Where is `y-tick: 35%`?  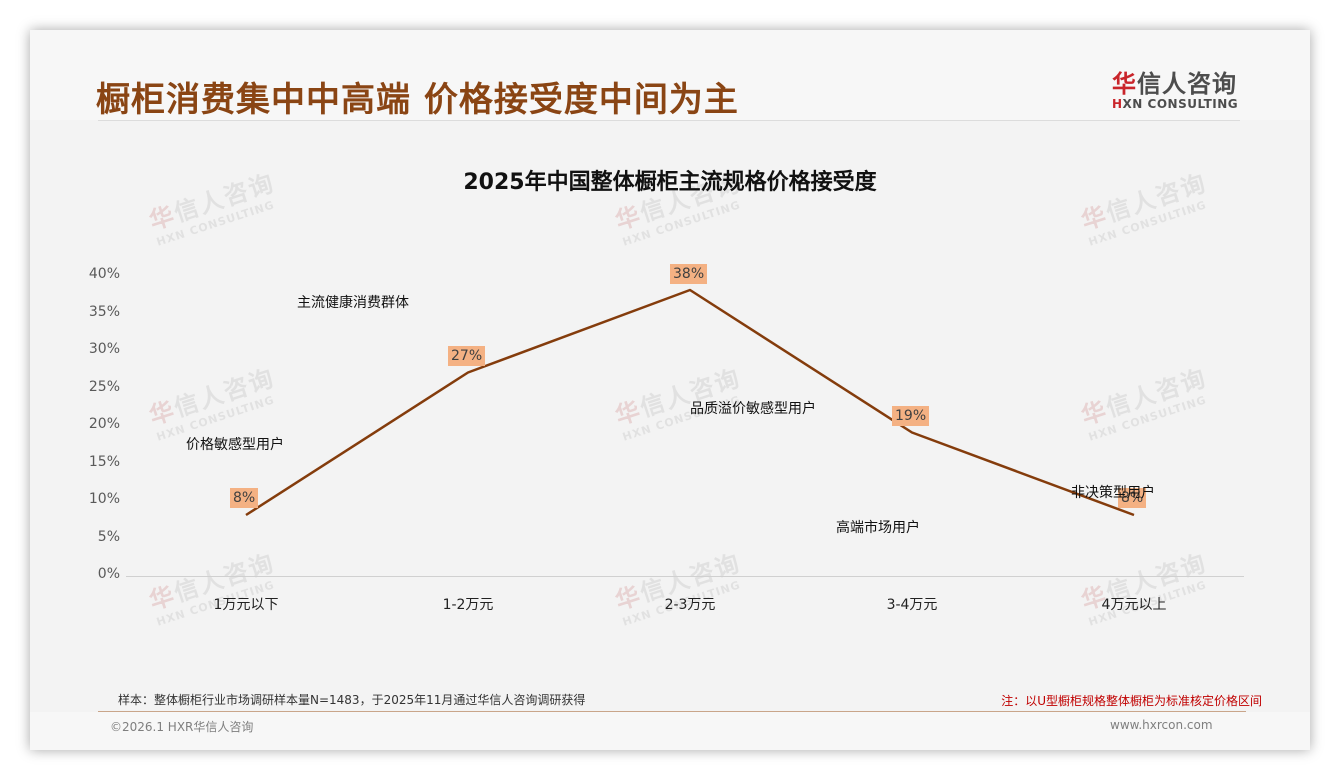 y-tick: 35% is located at coordinates (104, 312).